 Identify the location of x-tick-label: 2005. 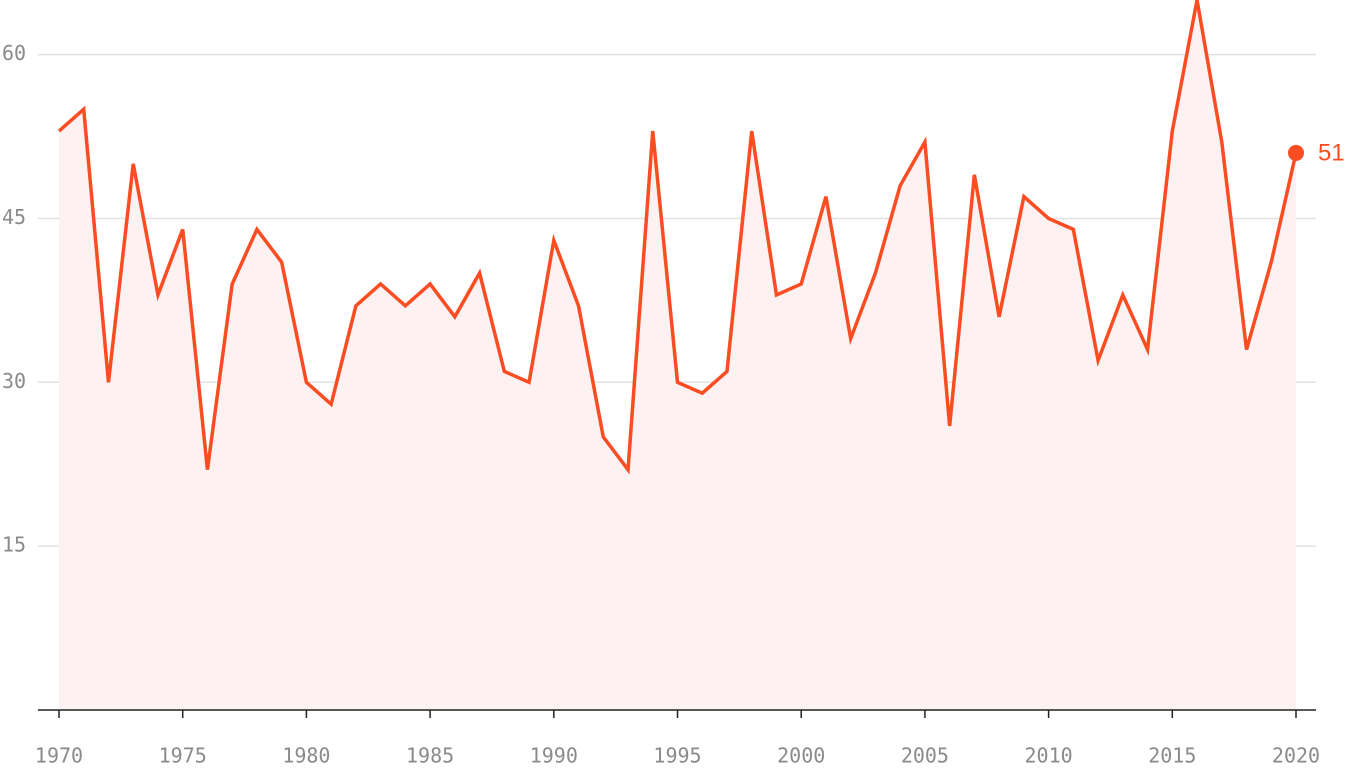
(925, 756).